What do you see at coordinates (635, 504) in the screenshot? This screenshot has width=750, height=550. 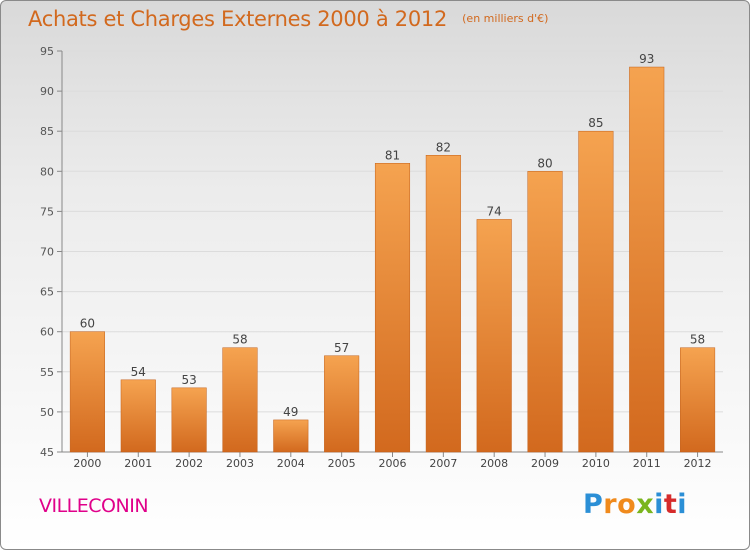 I see `proxiti-logo: Proxiti` at bounding box center [635, 504].